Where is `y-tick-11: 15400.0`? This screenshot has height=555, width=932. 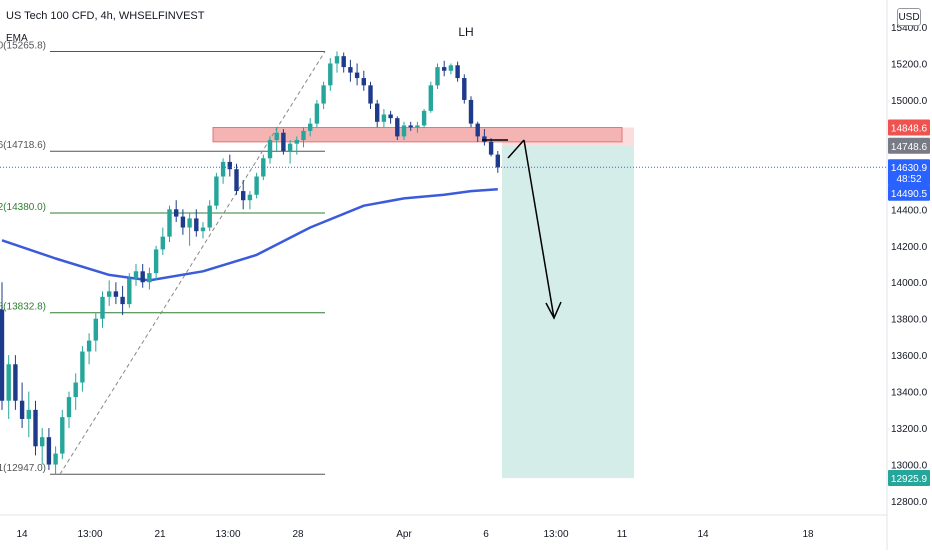
y-tick-11: 15400.0 is located at coordinates (909, 28).